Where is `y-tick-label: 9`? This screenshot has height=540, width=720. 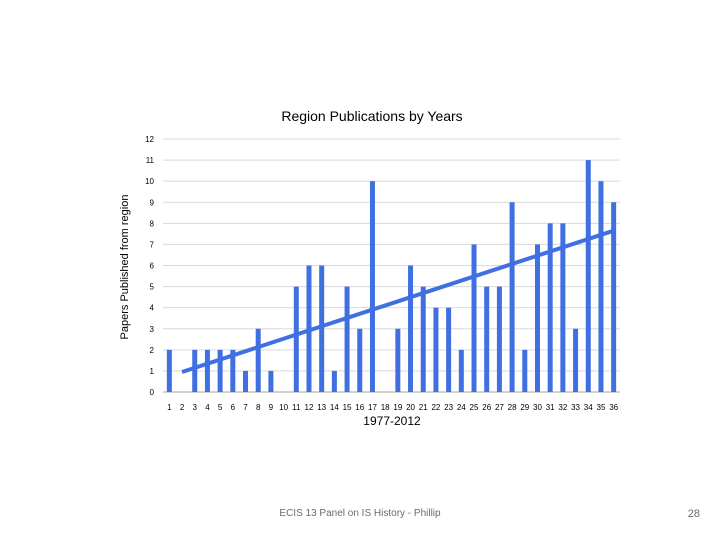 y-tick-label: 9 is located at coordinates (152, 202).